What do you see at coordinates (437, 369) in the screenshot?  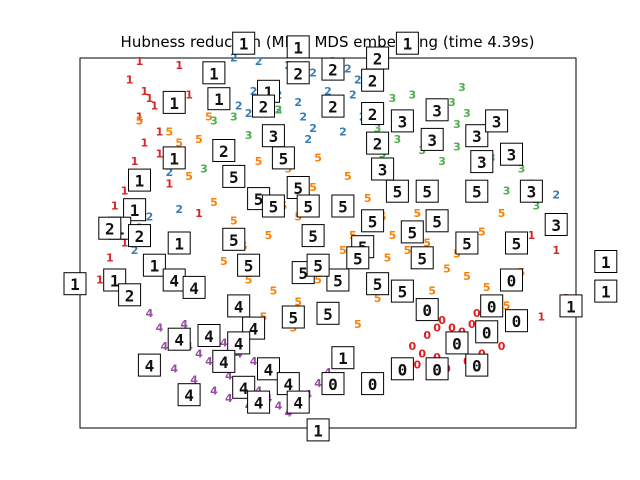 I see `thumbnail-digit: 0` at bounding box center [437, 369].